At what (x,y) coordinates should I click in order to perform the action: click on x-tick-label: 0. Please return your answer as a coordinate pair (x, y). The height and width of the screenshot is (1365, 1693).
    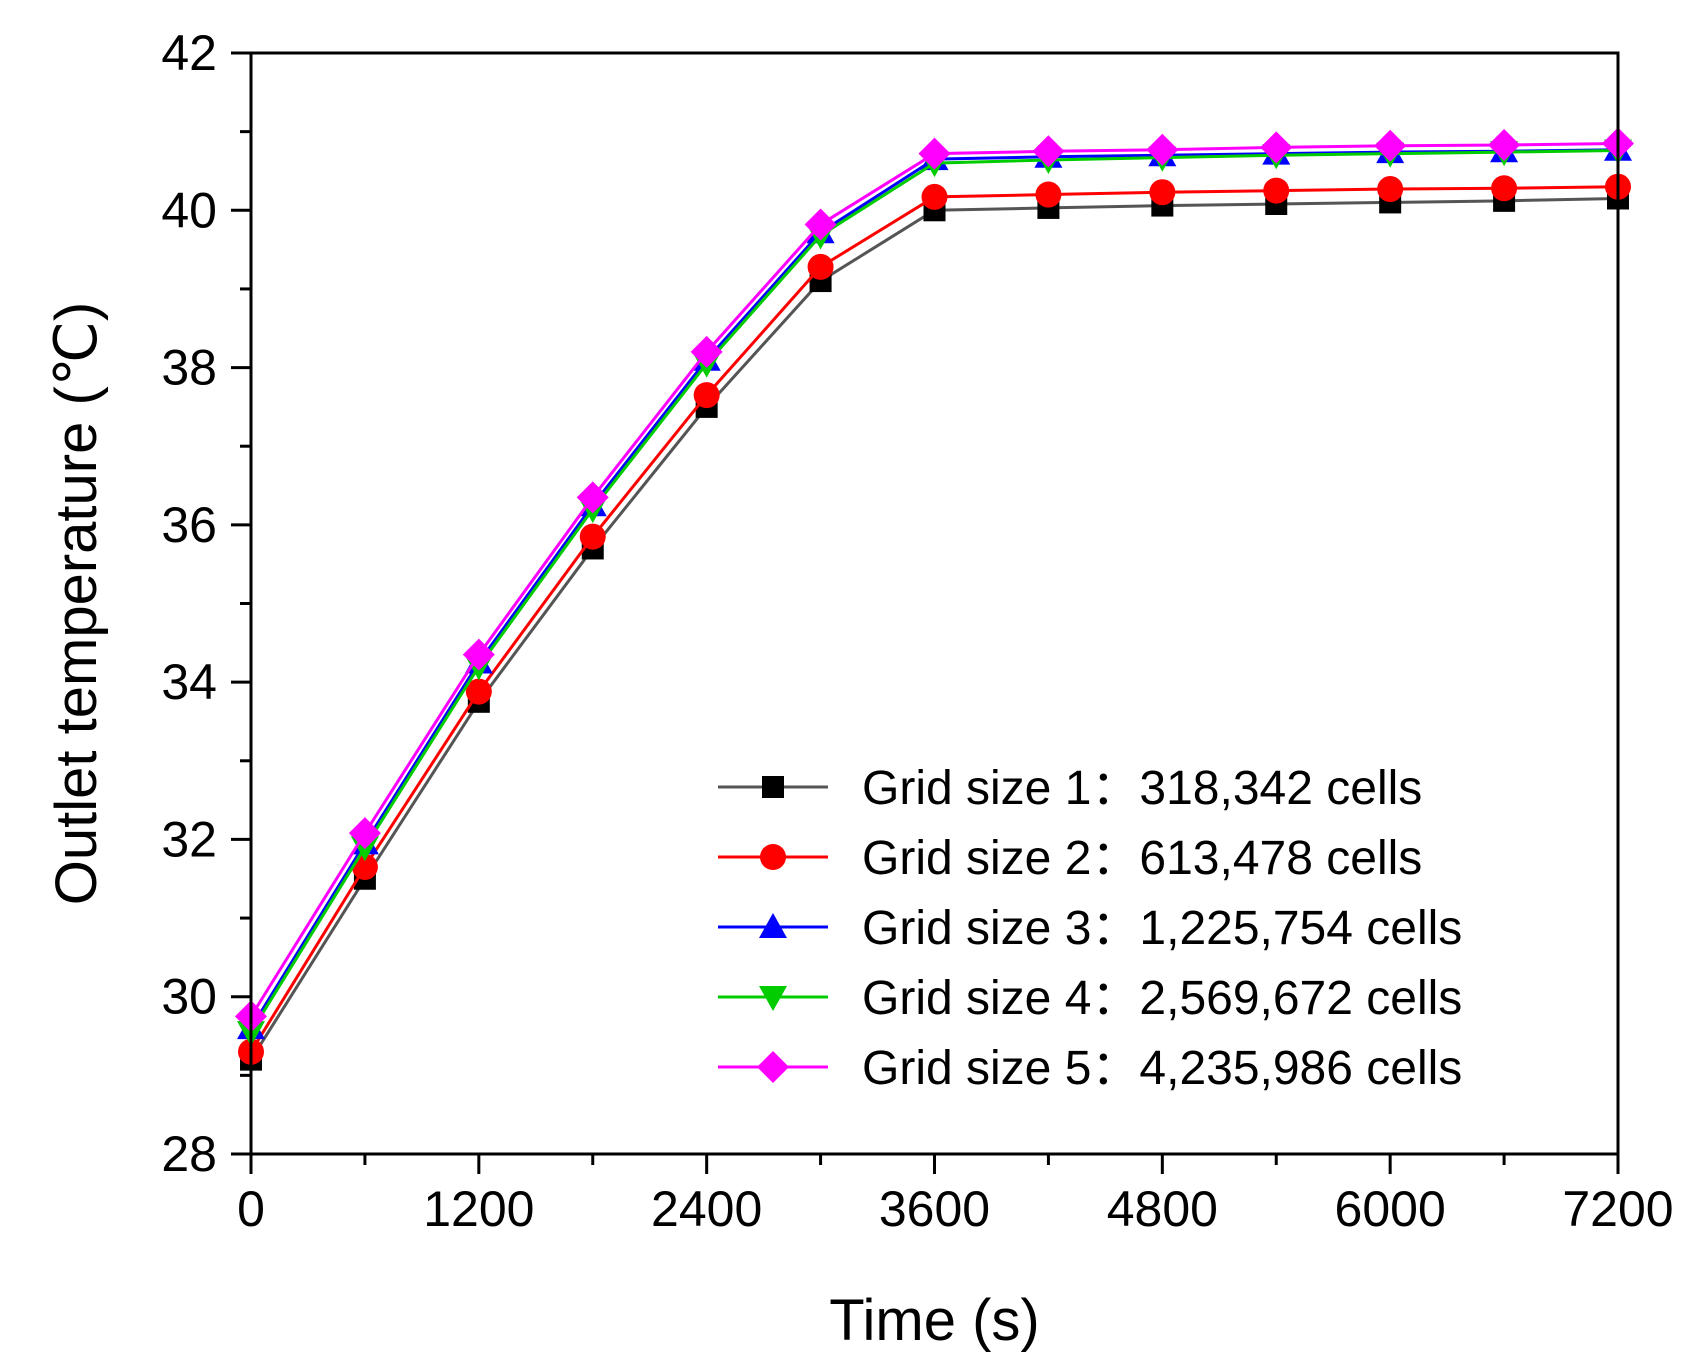
    Looking at the image, I should click on (251, 1209).